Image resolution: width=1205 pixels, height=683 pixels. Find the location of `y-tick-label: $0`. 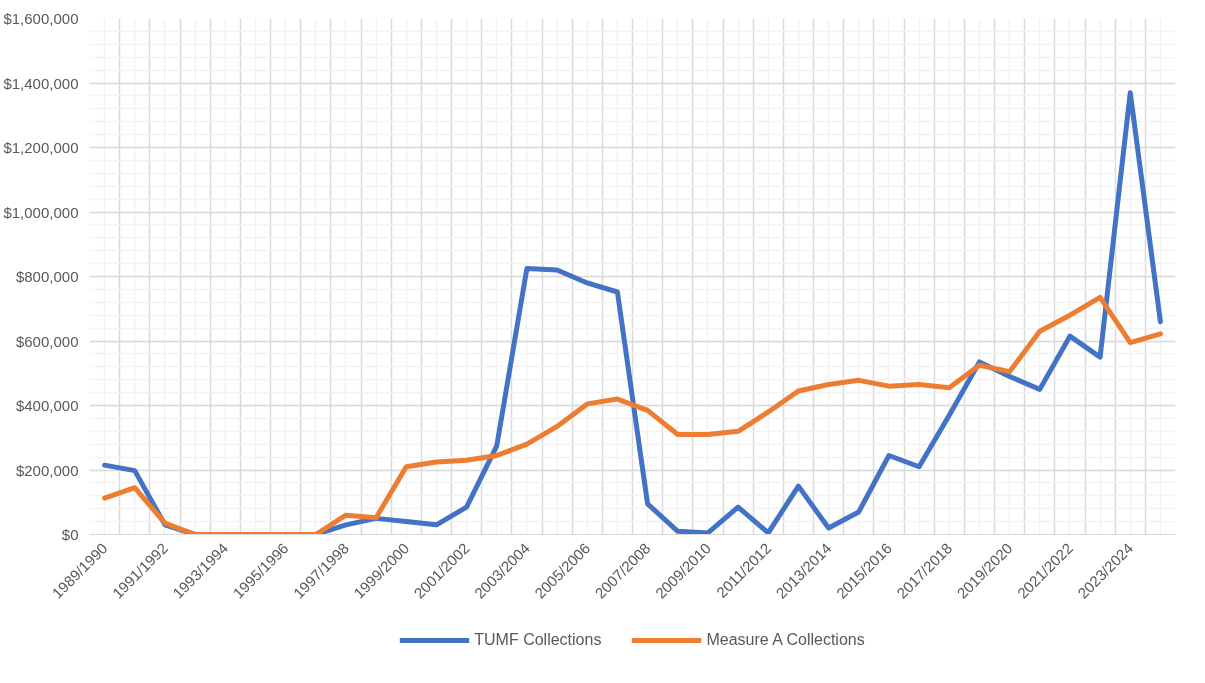

y-tick-label: $0 is located at coordinates (70, 534).